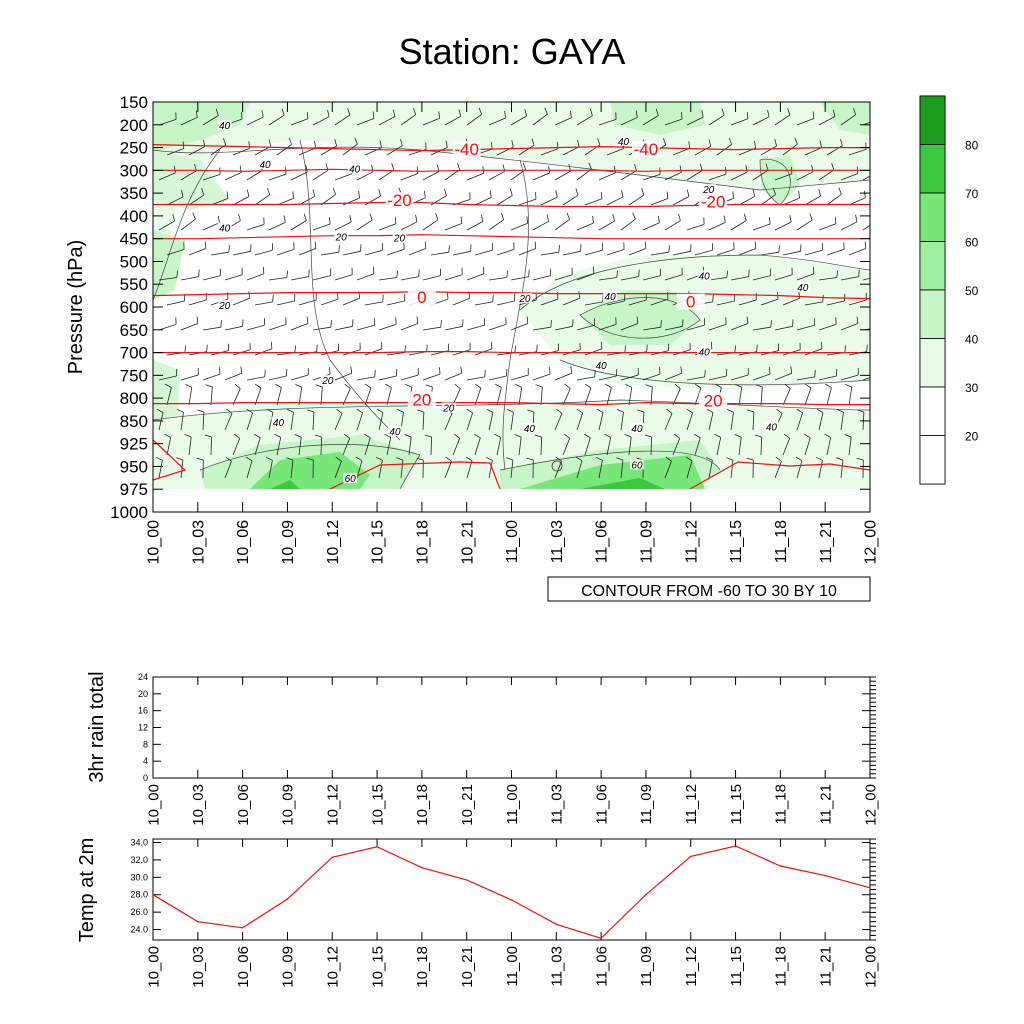 The width and height of the screenshot is (1024, 1024). What do you see at coordinates (288, 967) in the screenshot?
I see `x-tick-label: 10_09` at bounding box center [288, 967].